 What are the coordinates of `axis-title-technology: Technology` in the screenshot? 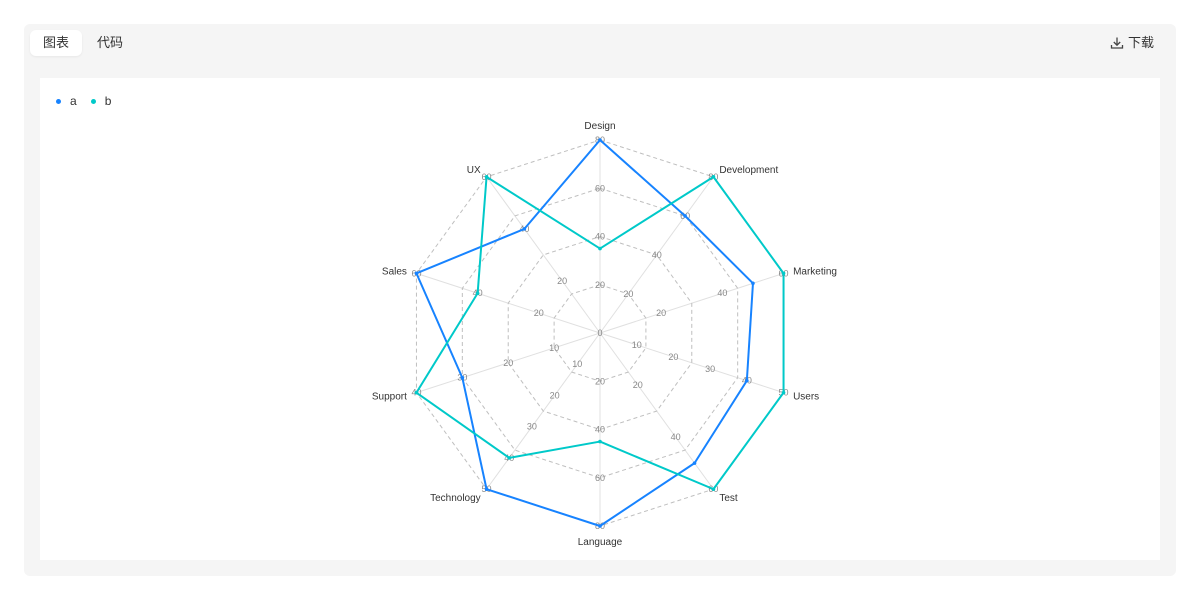 It's located at (455, 498).